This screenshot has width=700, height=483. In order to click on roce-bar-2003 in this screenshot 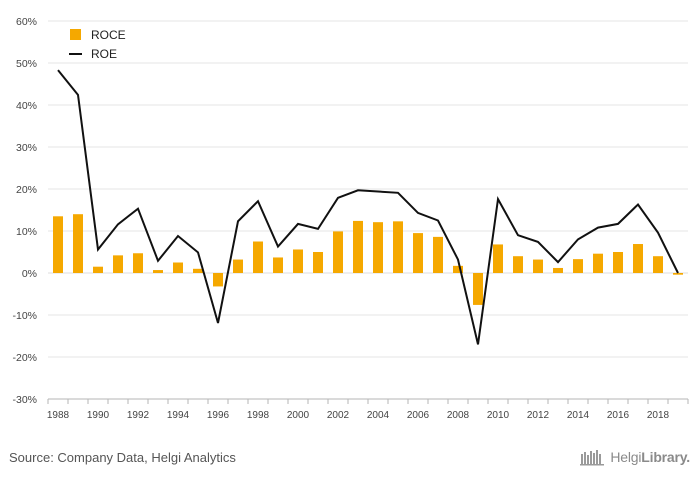, I will do `click(358, 246)`.